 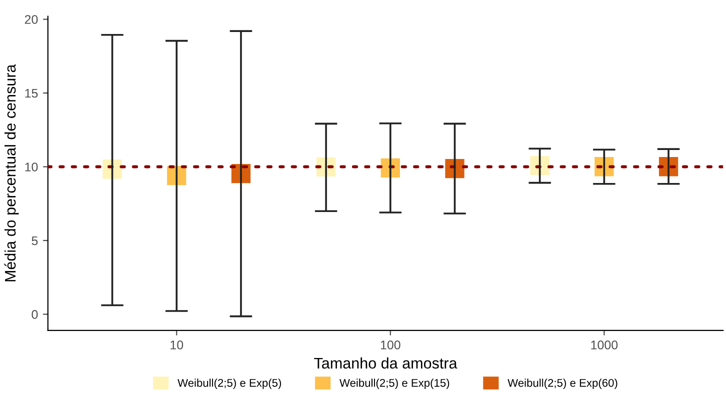 What do you see at coordinates (31, 19) in the screenshot?
I see `y-tick-label: 20` at bounding box center [31, 19].